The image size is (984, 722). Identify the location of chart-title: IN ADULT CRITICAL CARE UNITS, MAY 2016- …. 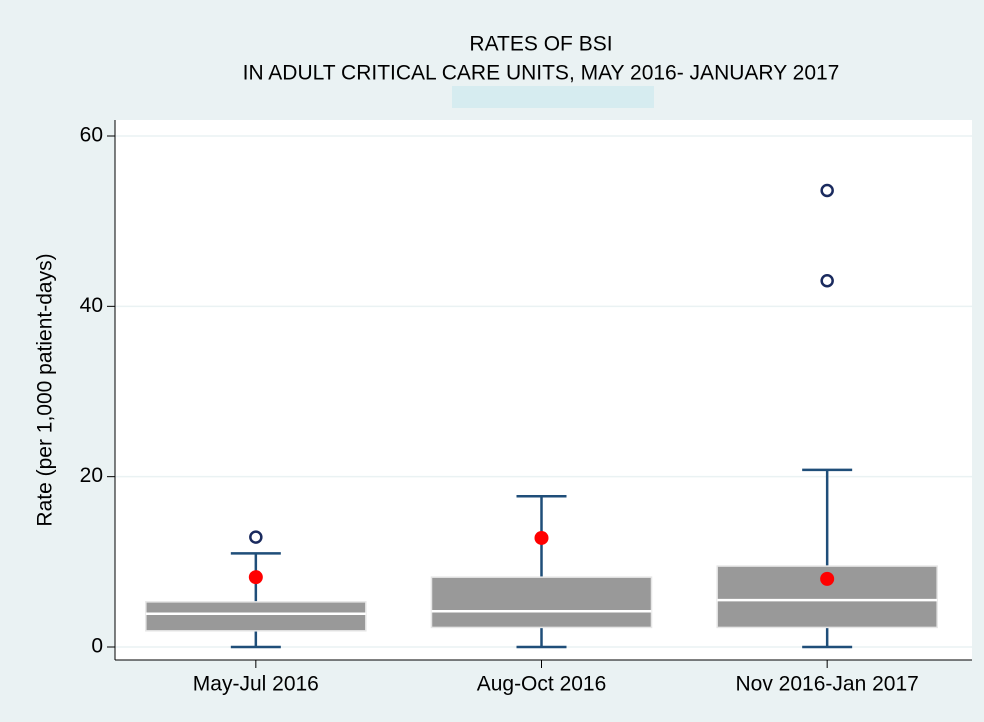
(541, 73).